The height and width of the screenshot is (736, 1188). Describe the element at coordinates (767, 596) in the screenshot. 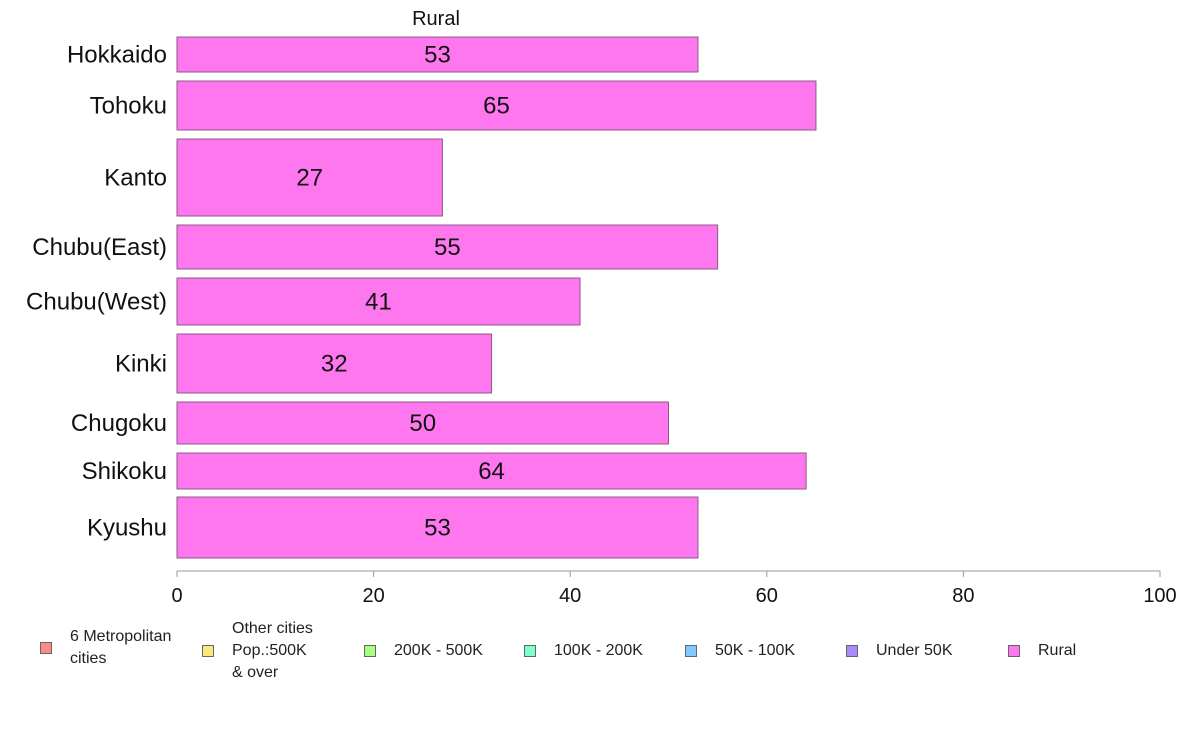

I see `x-tick-label: 60` at that location.